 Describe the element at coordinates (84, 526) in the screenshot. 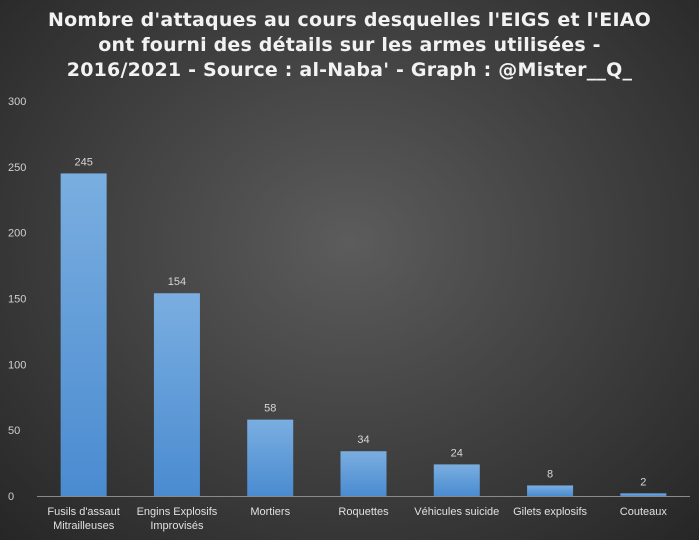

I see `x-tick-label: Mitrailleuses` at that location.